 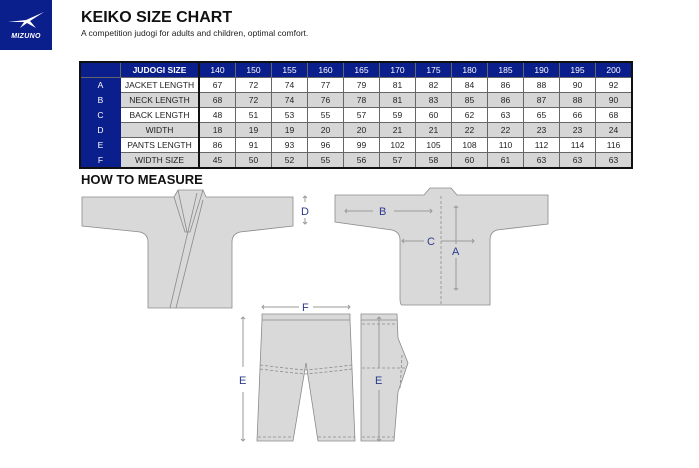 What do you see at coordinates (614, 145) in the screenshot?
I see `size-value: 116` at bounding box center [614, 145].